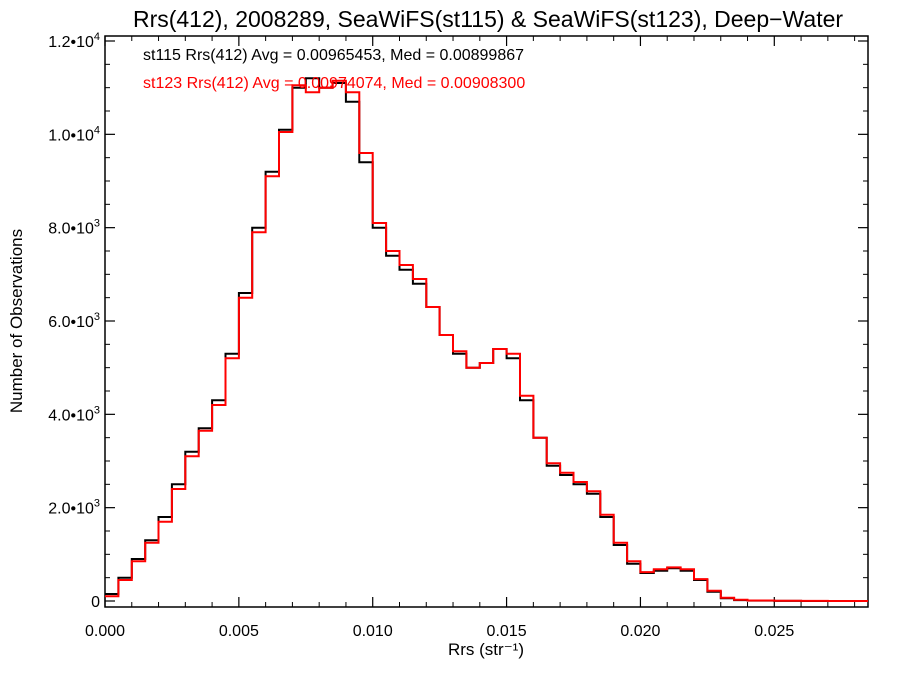 Image resolution: width=900 pixels, height=675 pixels. I want to click on x-tick-label: 0.025, so click(774, 631).